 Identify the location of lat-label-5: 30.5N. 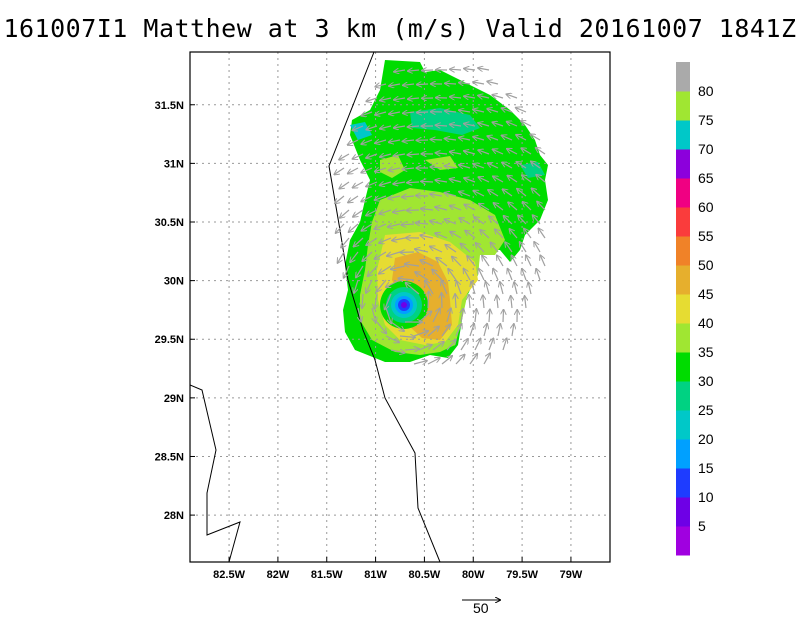
(169, 223).